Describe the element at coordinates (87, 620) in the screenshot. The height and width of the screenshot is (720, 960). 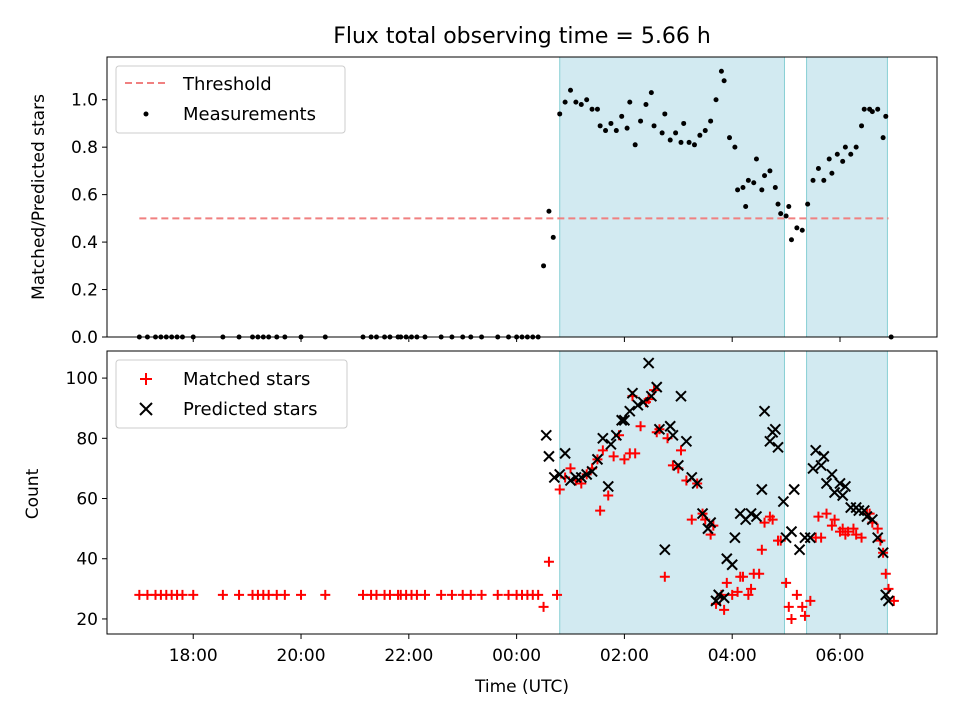
I see `bottom-y-tick-label: 20` at that location.